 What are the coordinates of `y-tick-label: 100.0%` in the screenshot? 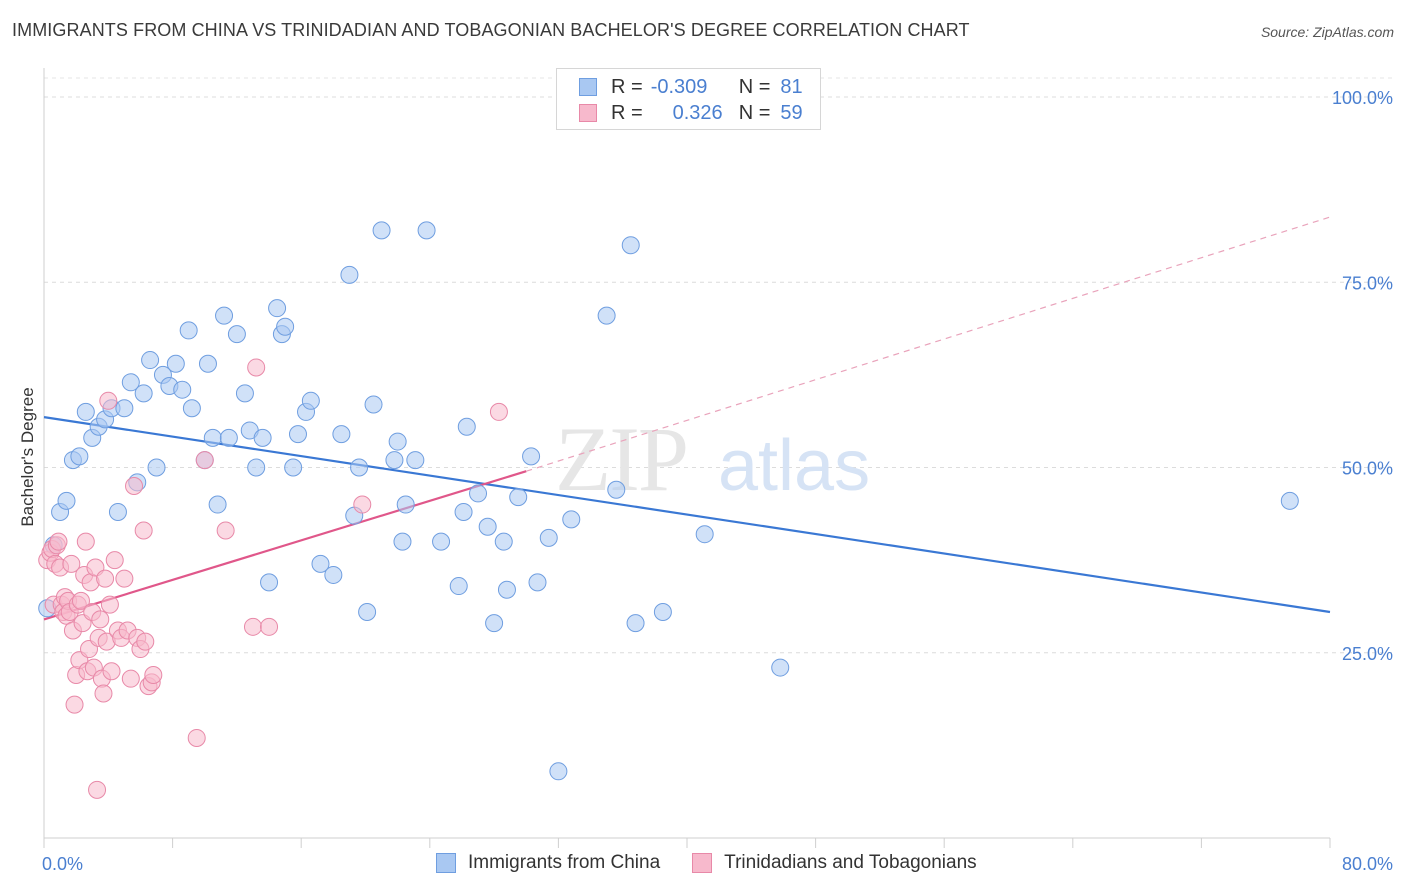 It's located at (1362, 98).